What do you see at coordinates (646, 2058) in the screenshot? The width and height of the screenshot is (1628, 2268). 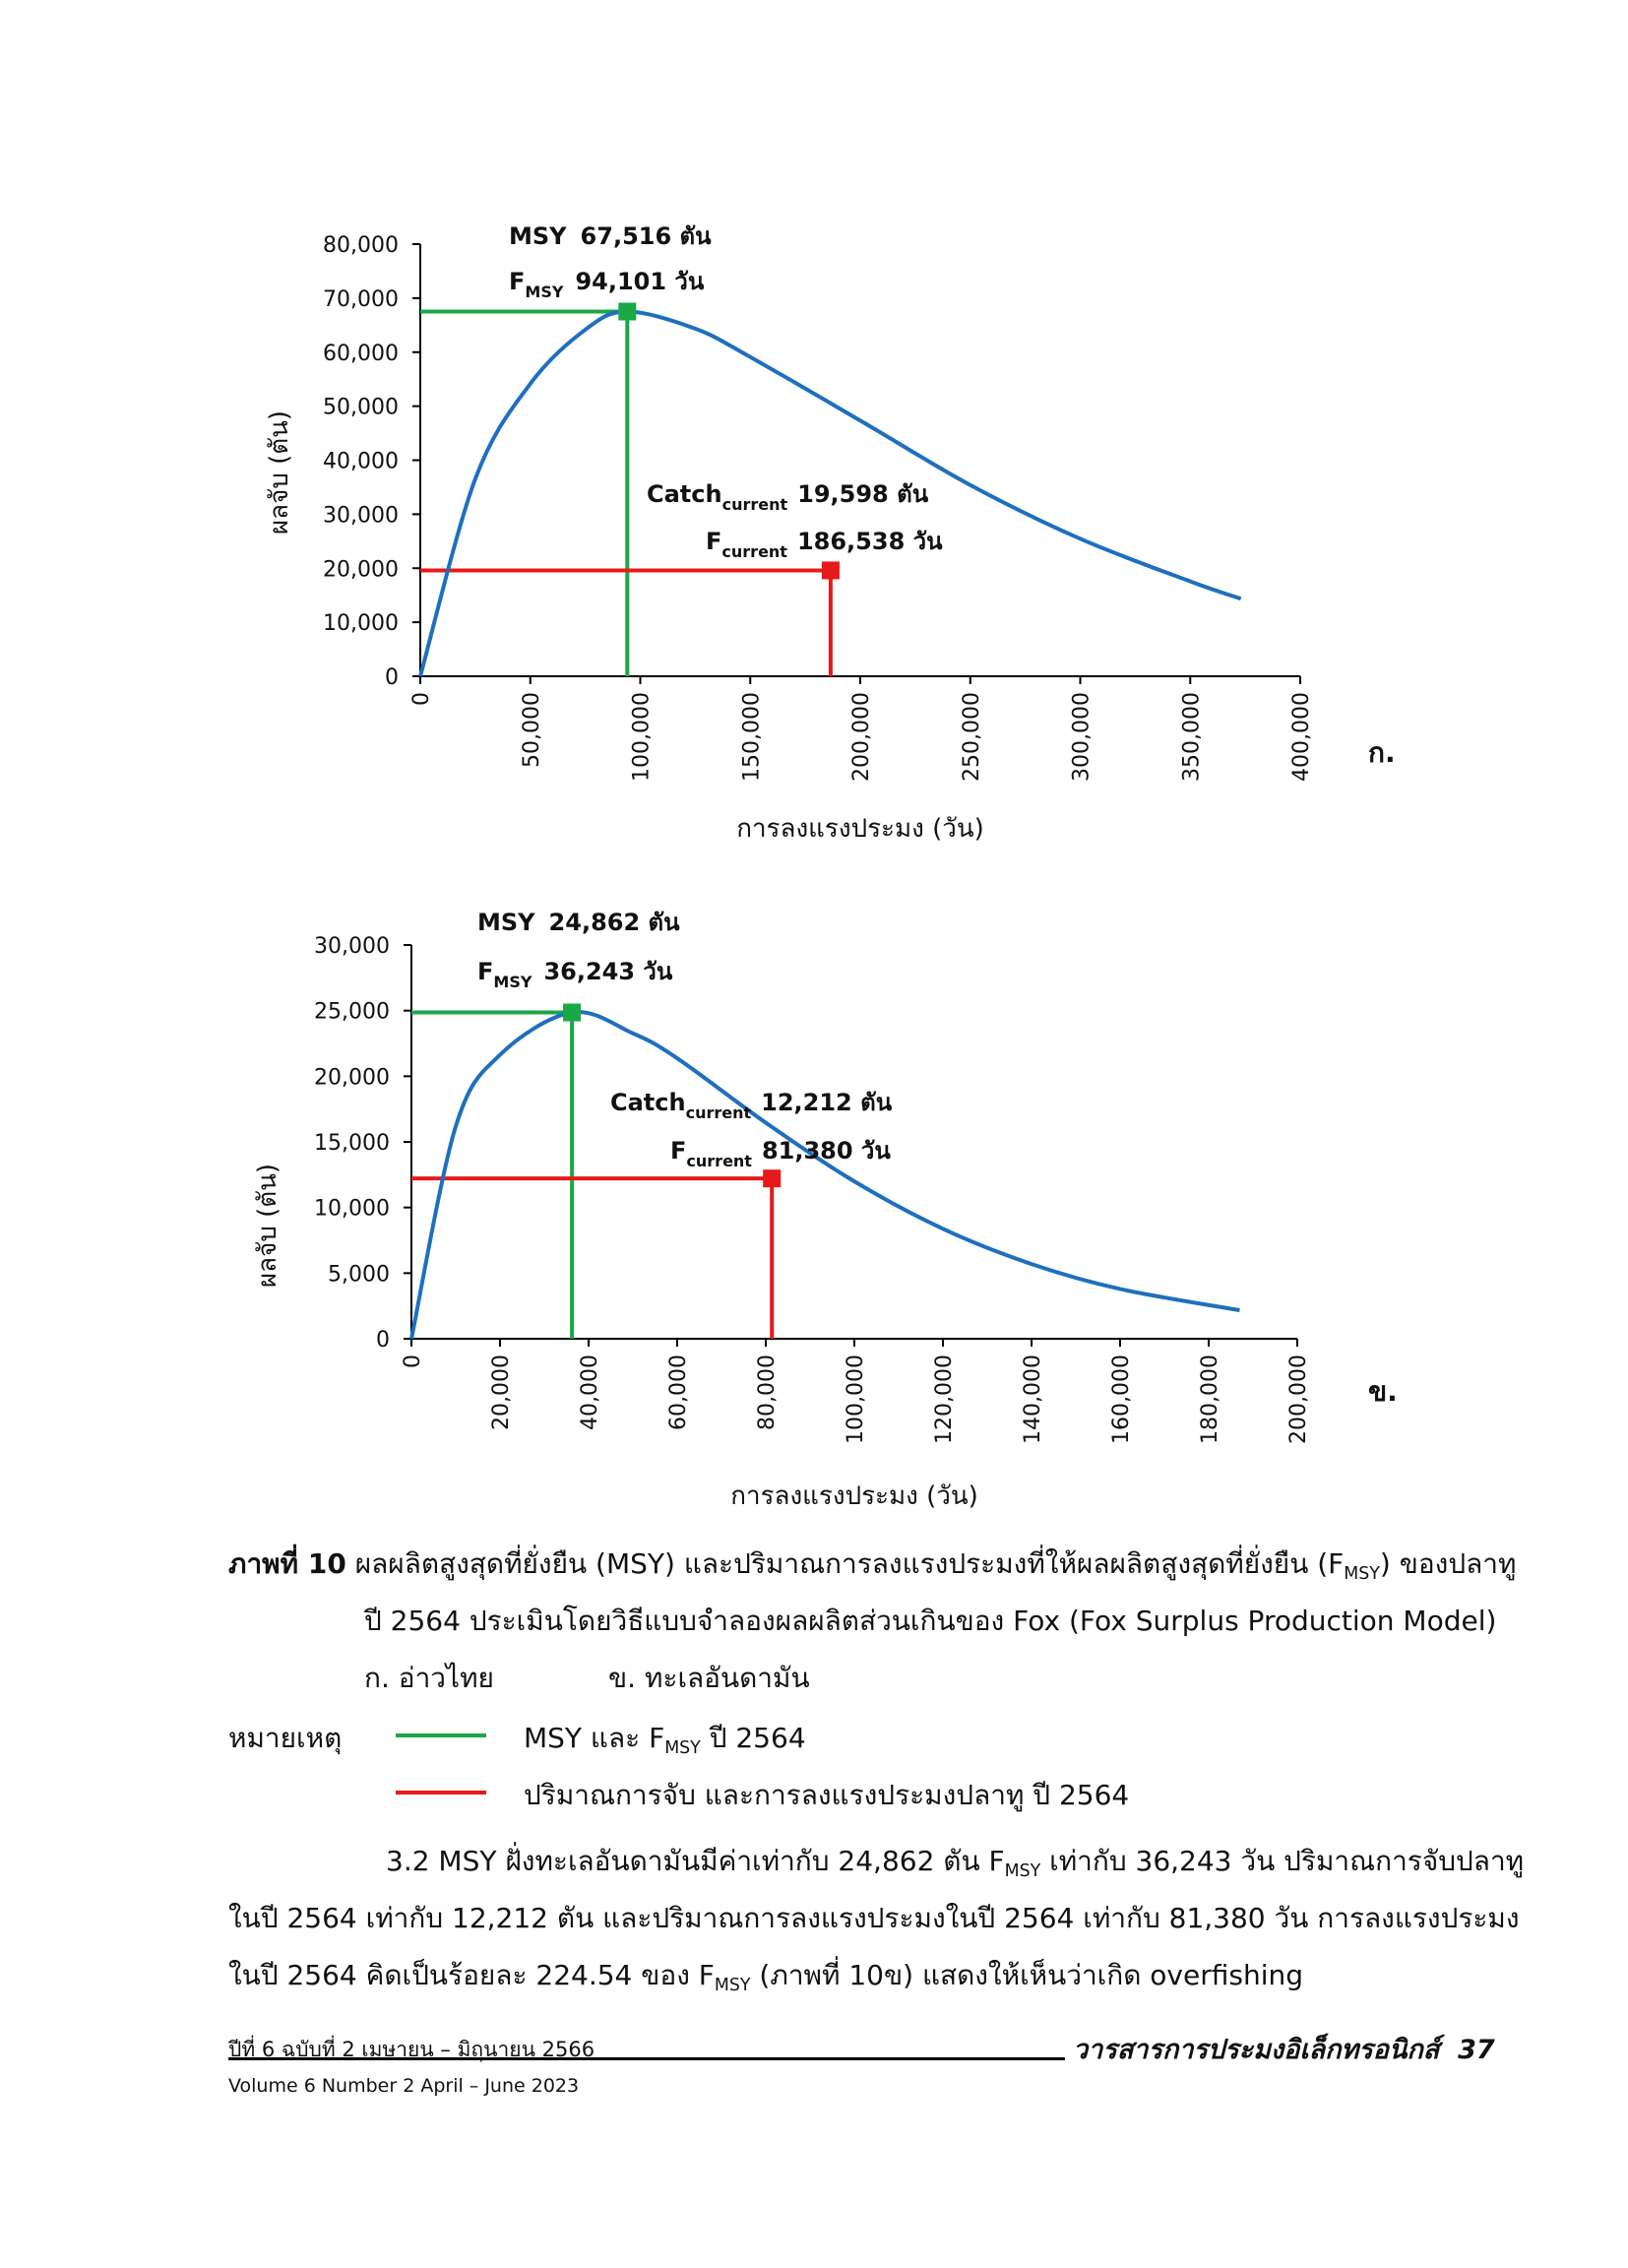 I see `footer-rule` at bounding box center [646, 2058].